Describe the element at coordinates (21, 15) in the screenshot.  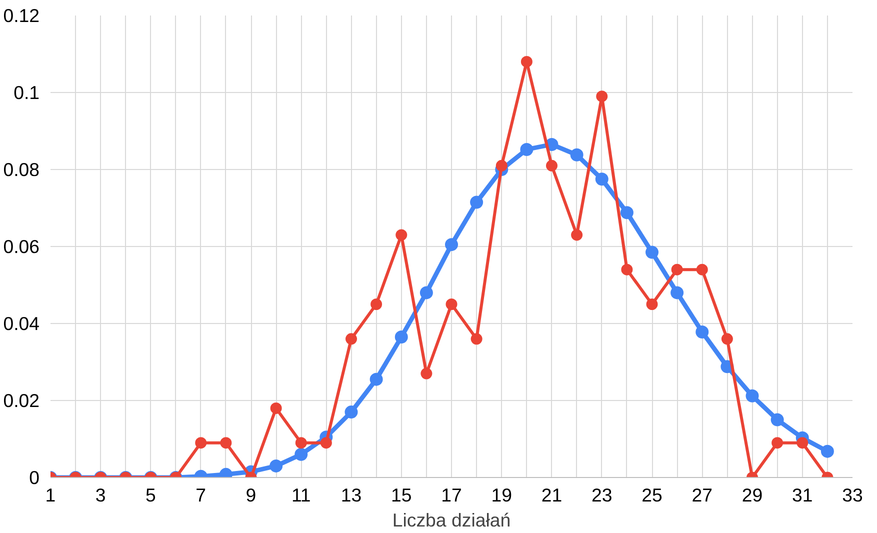
I see `y-tick-label: 0.12` at that location.